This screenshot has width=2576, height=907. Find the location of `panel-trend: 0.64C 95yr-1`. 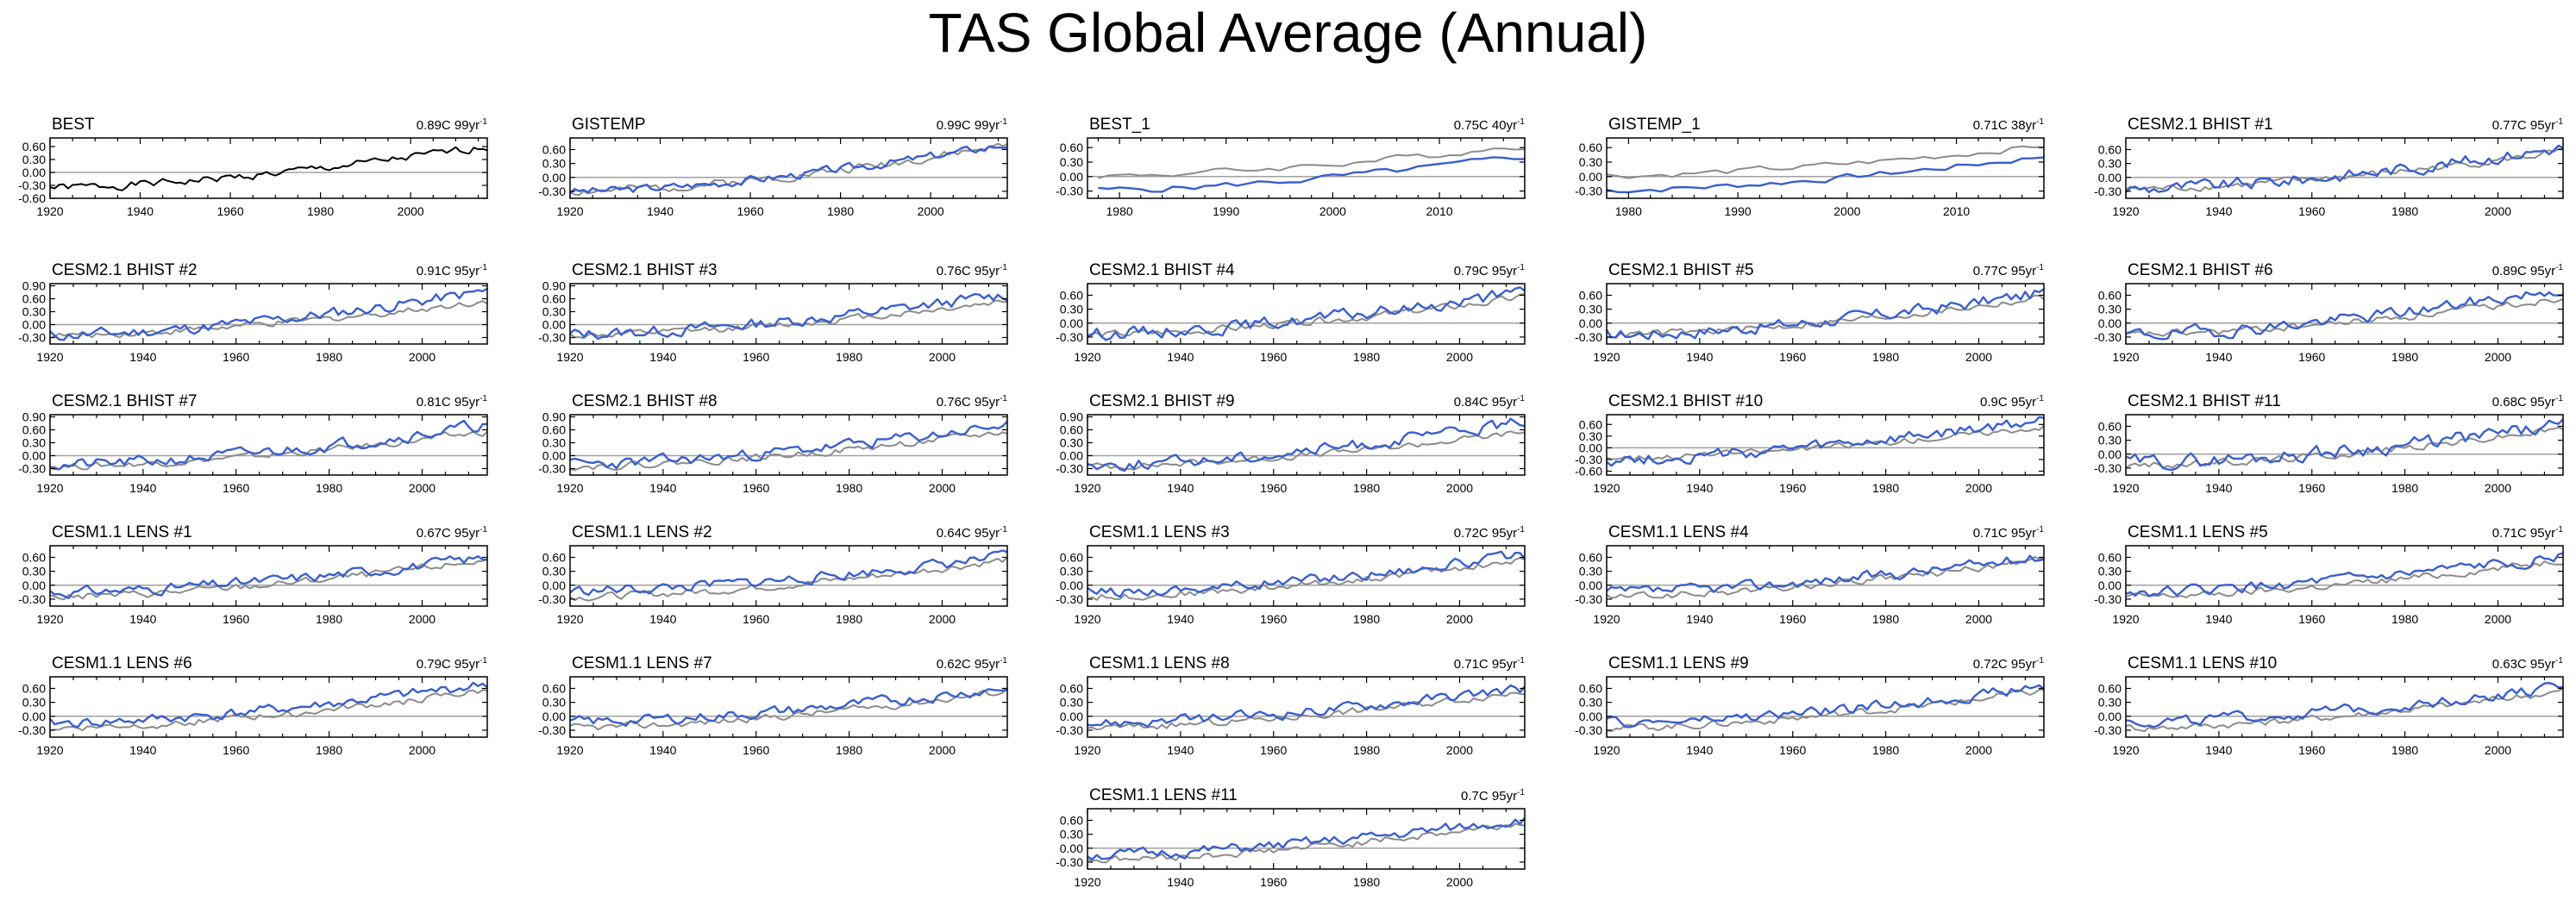

panel-trend: 0.64C 95yr-1 is located at coordinates (972, 533).